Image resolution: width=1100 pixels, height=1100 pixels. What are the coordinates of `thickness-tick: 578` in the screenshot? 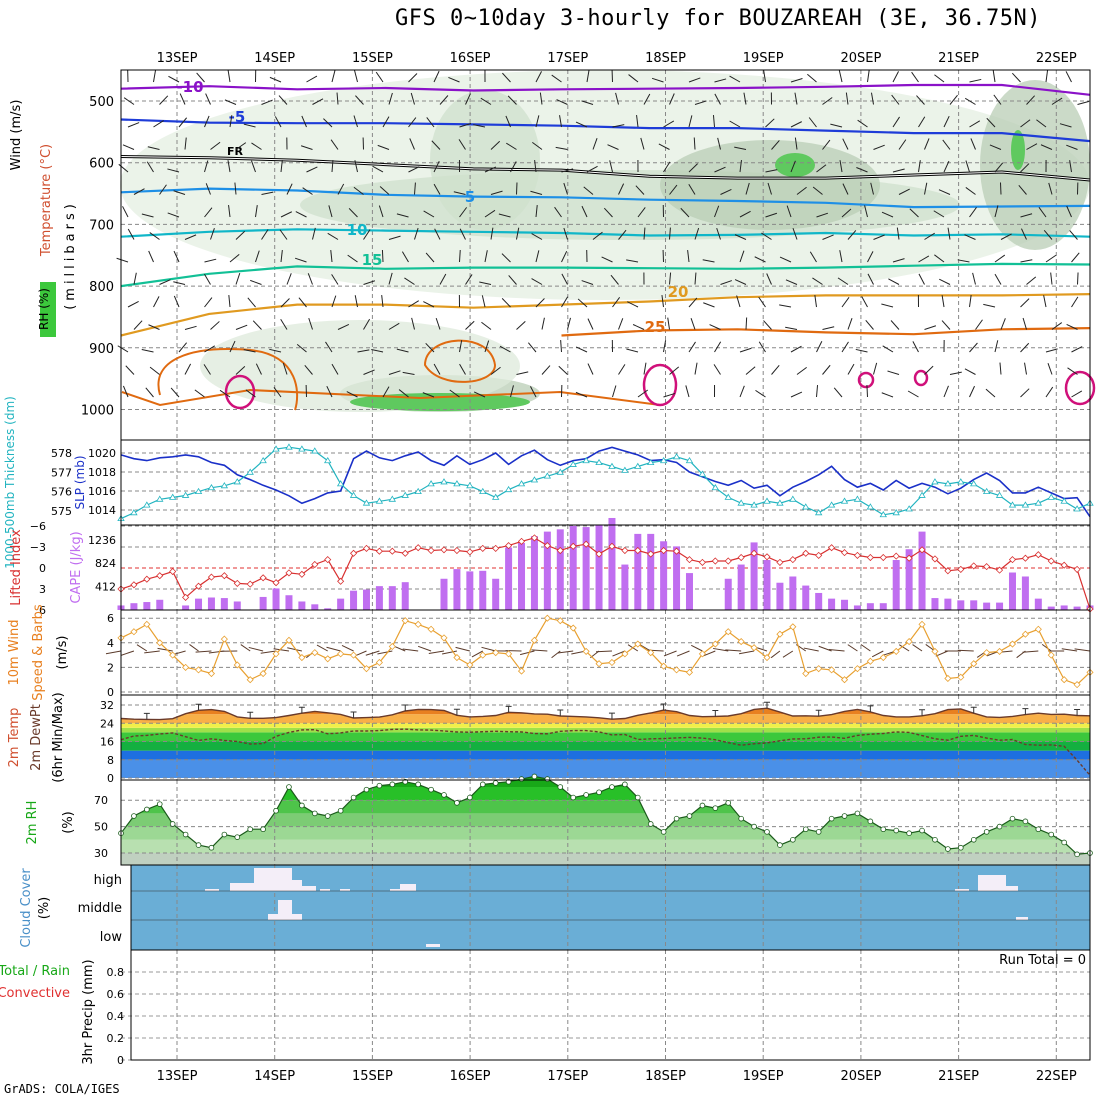 It's located at (61, 453).